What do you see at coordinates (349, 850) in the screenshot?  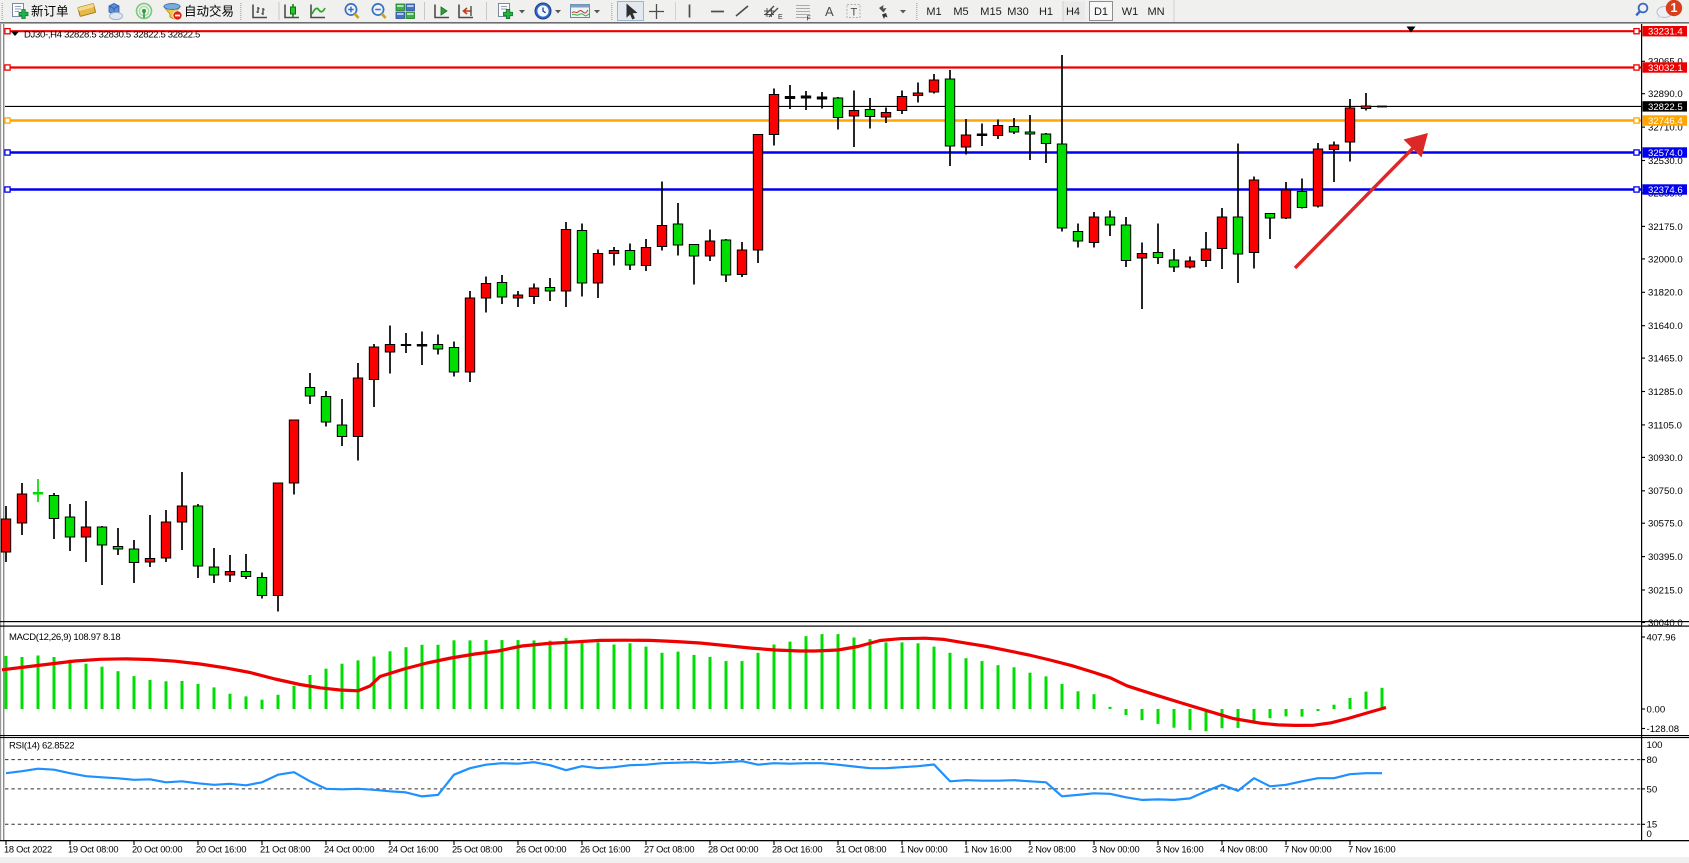 I see `svg-text: 24 Oct 00:00` at bounding box center [349, 850].